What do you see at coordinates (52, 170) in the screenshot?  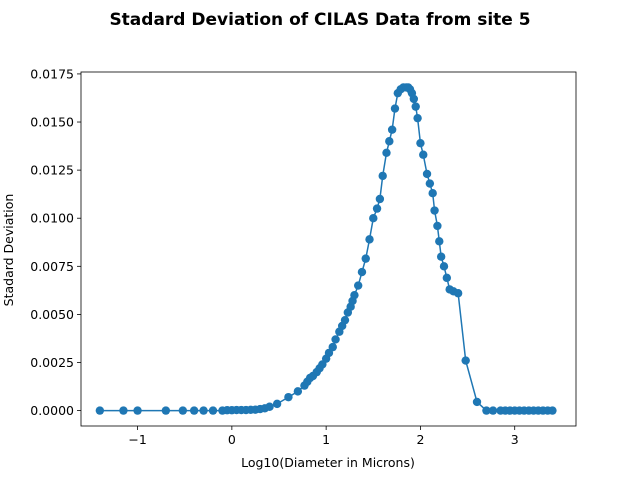 I see `y-tick-label: 0.0125` at bounding box center [52, 170].